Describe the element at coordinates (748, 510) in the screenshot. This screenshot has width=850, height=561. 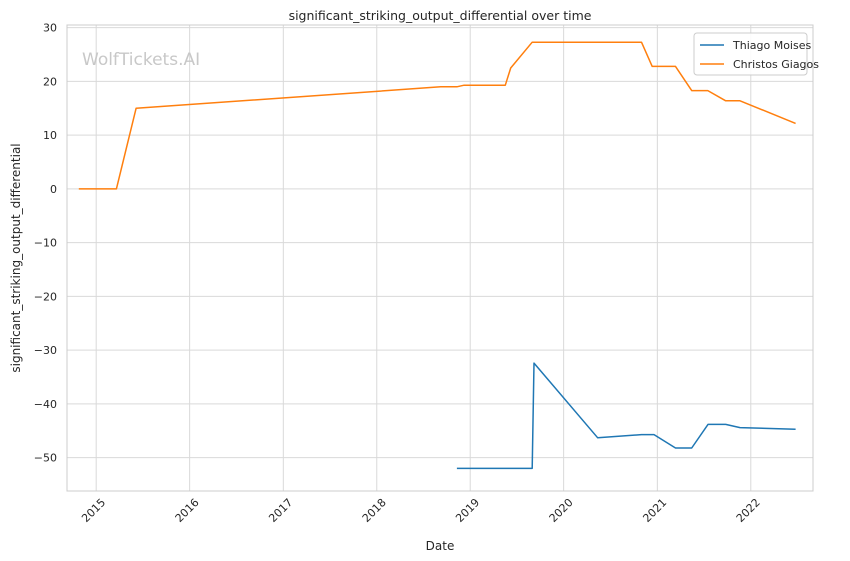
I see `x-tick-label: 2022` at that location.